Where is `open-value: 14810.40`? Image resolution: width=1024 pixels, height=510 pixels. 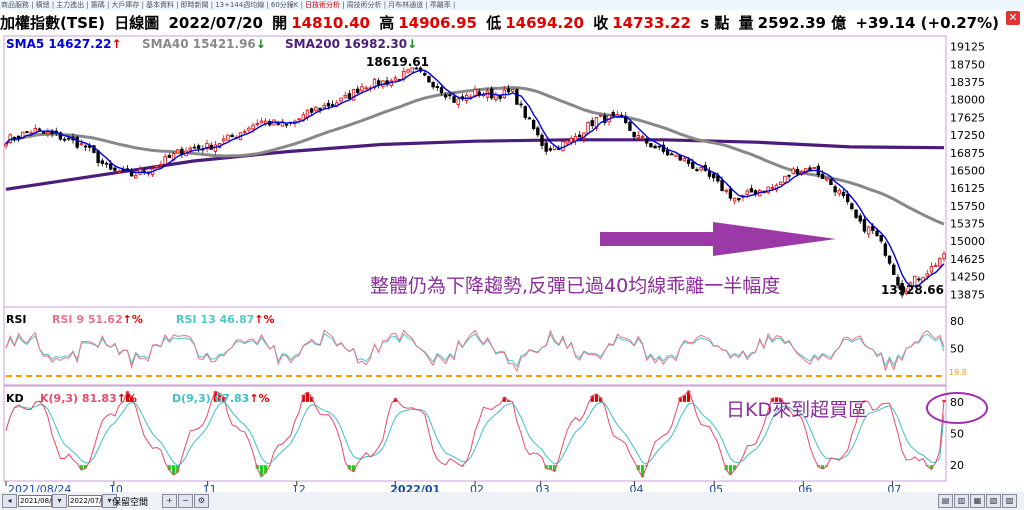 open-value: 14810.40 is located at coordinates (330, 23).